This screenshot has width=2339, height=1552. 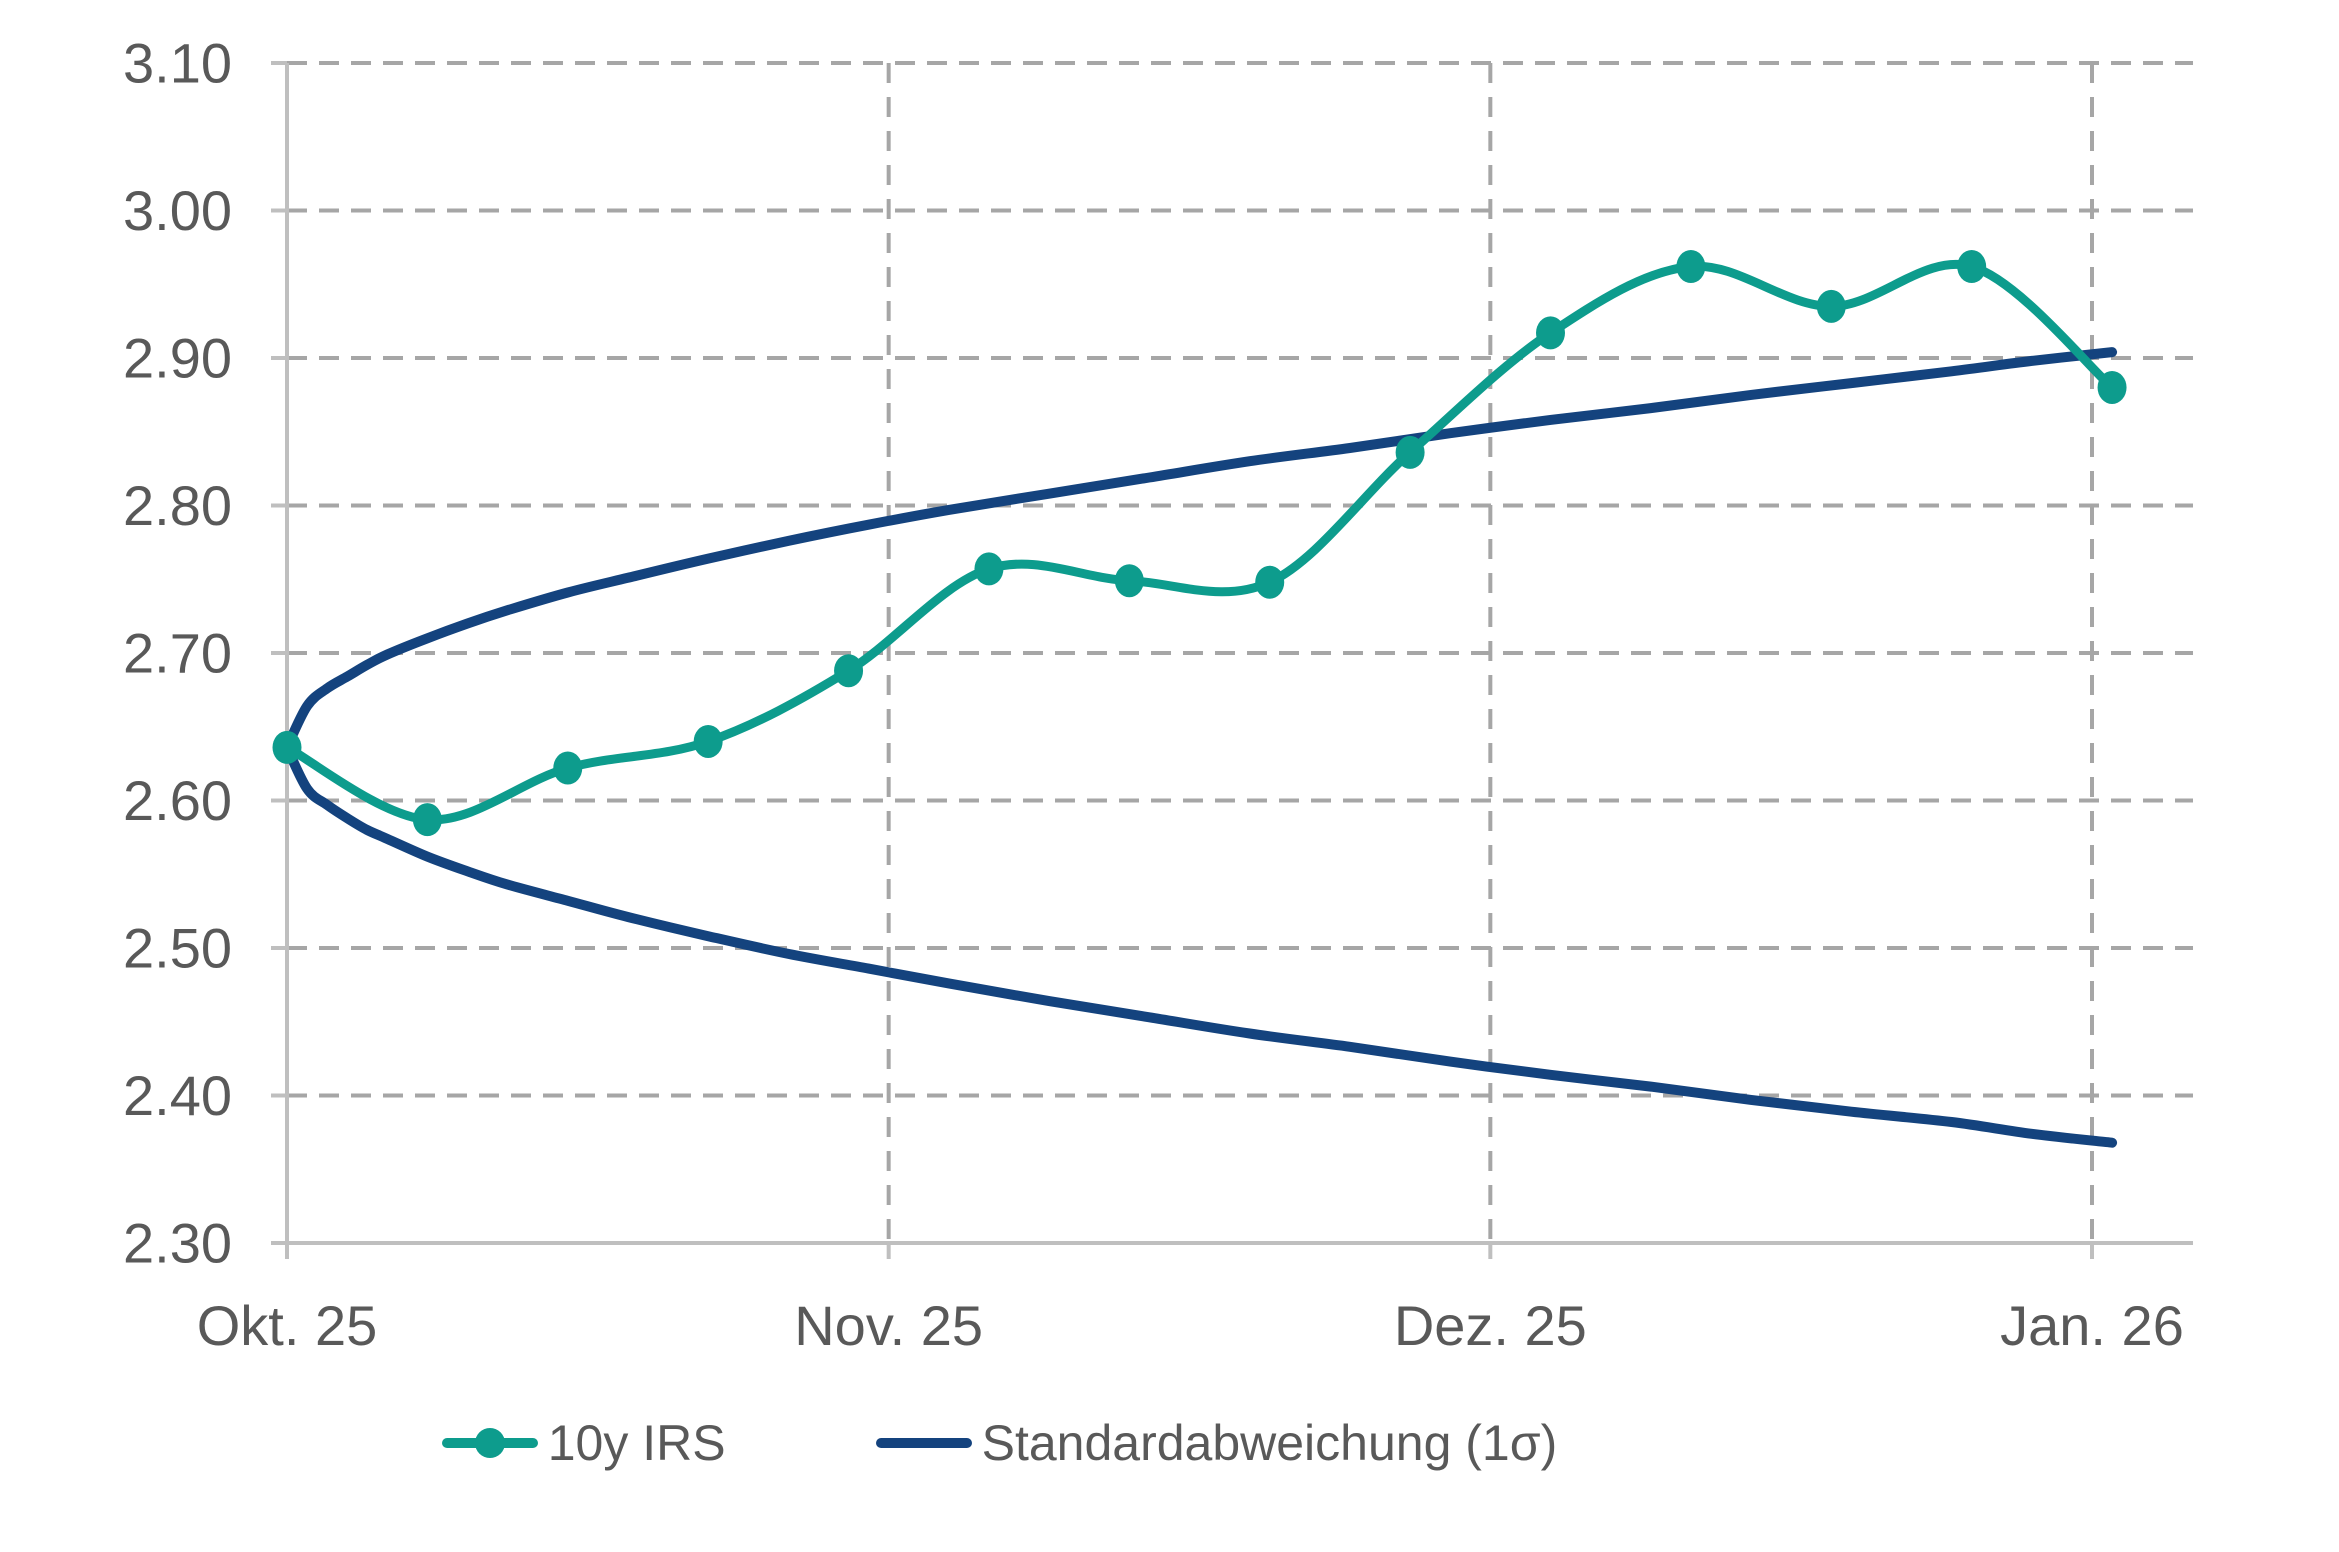 I want to click on x-axis-label: Jan. 26, so click(x=2092, y=1325).